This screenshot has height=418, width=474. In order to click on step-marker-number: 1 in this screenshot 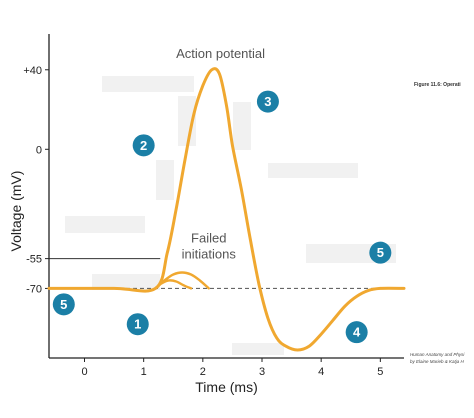, I will do `click(137, 324)`.